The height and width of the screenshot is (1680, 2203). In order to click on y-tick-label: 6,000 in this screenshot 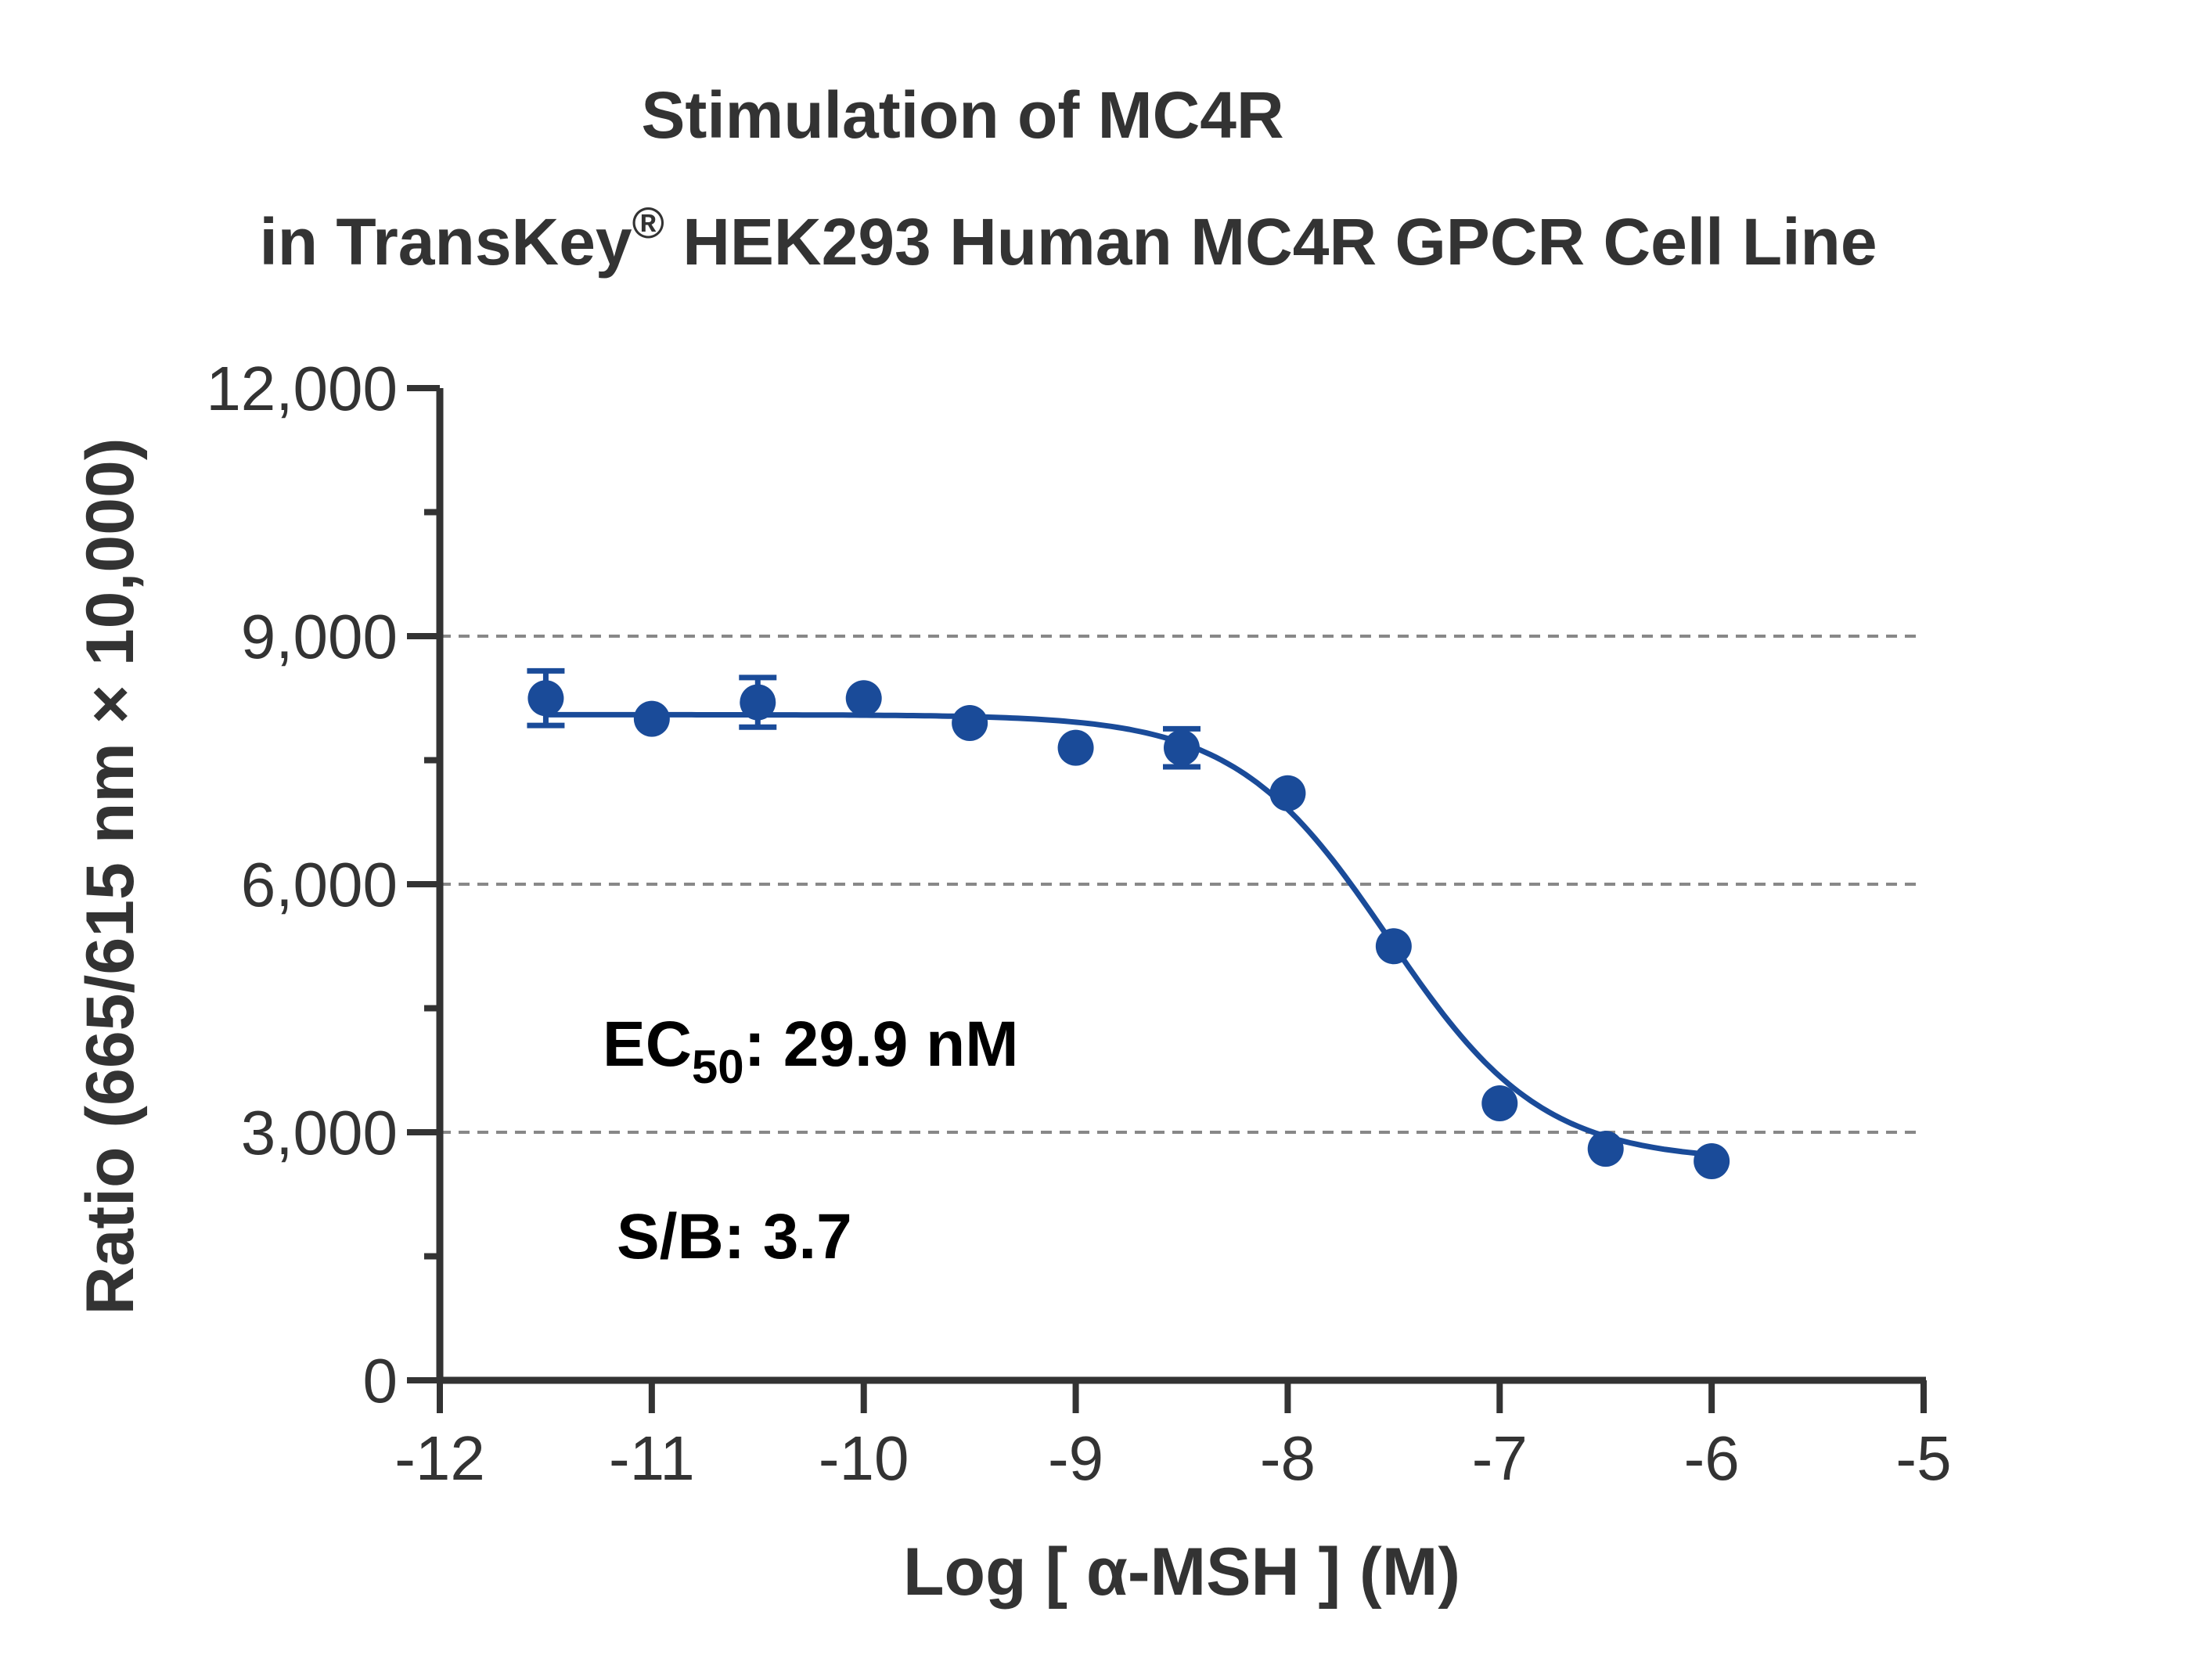, I will do `click(319, 884)`.